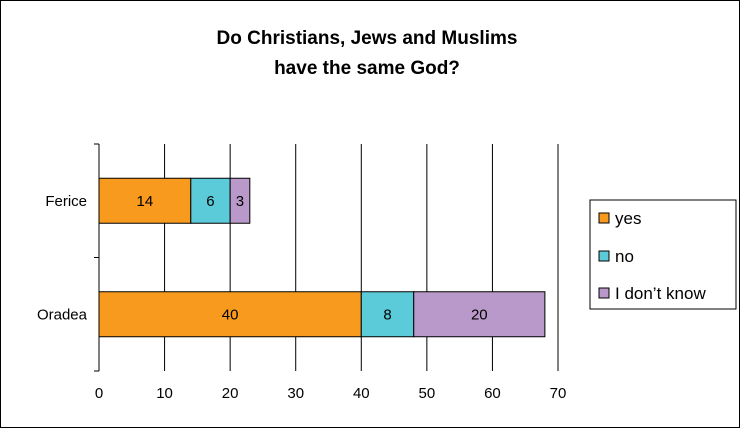 Image resolution: width=740 pixels, height=428 pixels. I want to click on legend: yes no I don’t know, so click(663, 254).